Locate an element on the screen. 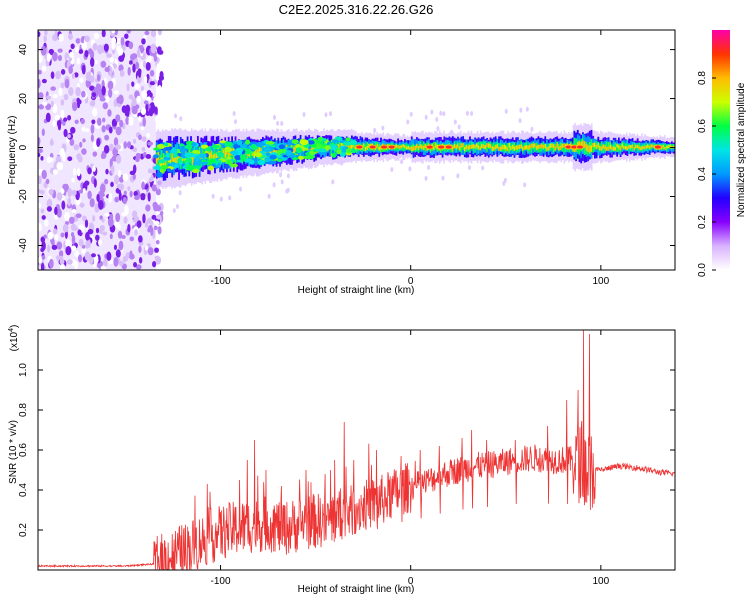 Image resolution: width=750 pixels, height=600 pixels. spectrogram-noise-layer is located at coordinates (101, 150).